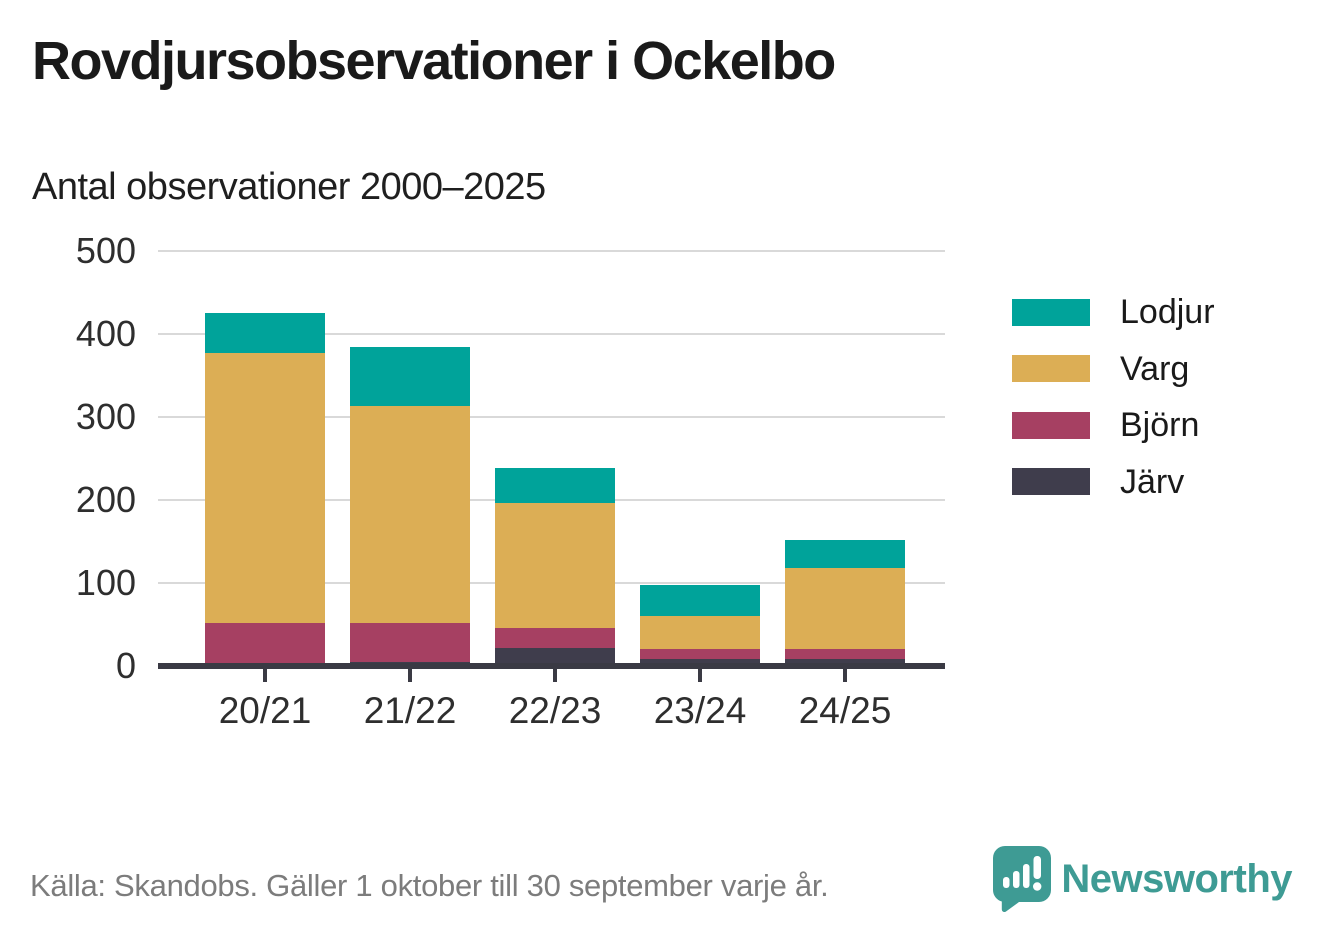 This screenshot has width=1322, height=939. I want to click on legend-label: Björn, so click(1160, 425).